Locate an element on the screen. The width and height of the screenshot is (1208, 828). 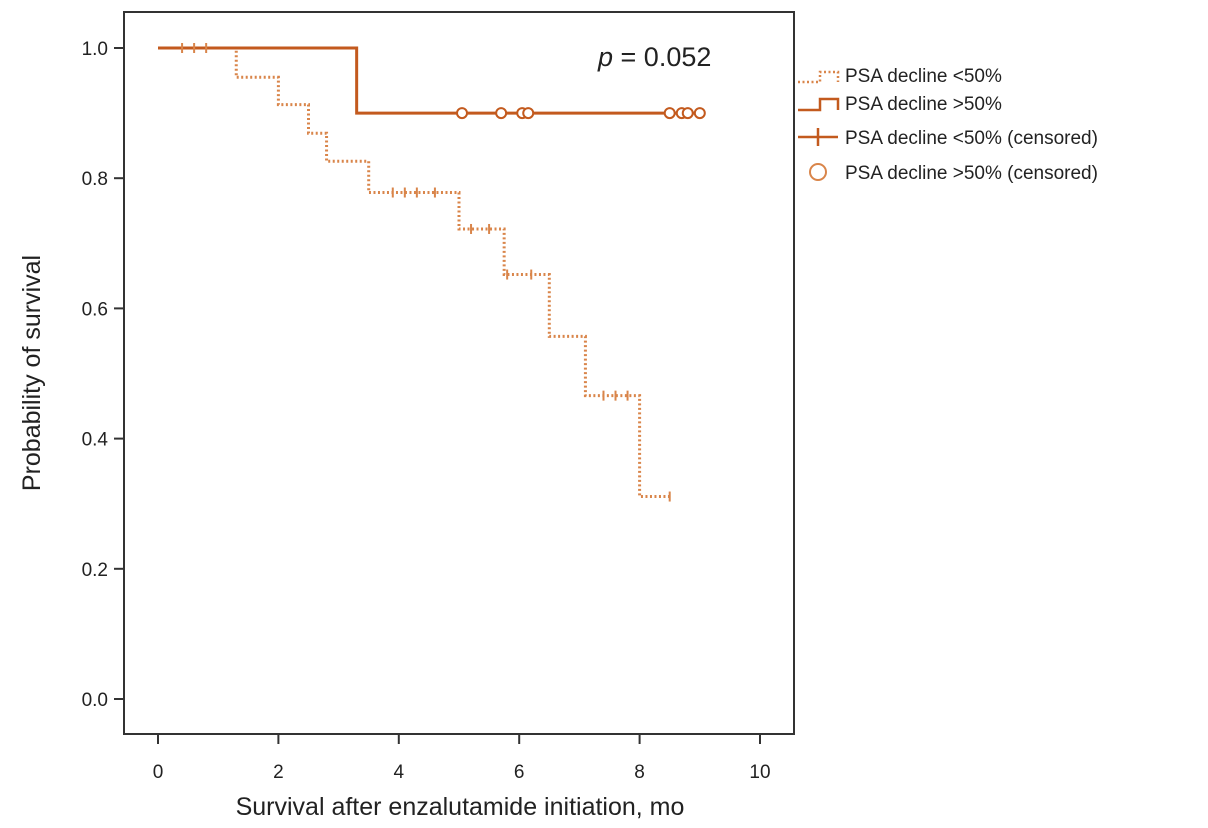
p-symbol: p is located at coordinates (605, 57).